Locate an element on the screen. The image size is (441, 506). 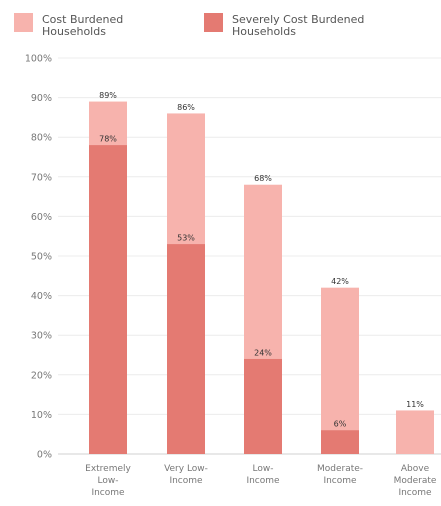
x-category-label: Very Low-Income is located at coordinates (186, 475).